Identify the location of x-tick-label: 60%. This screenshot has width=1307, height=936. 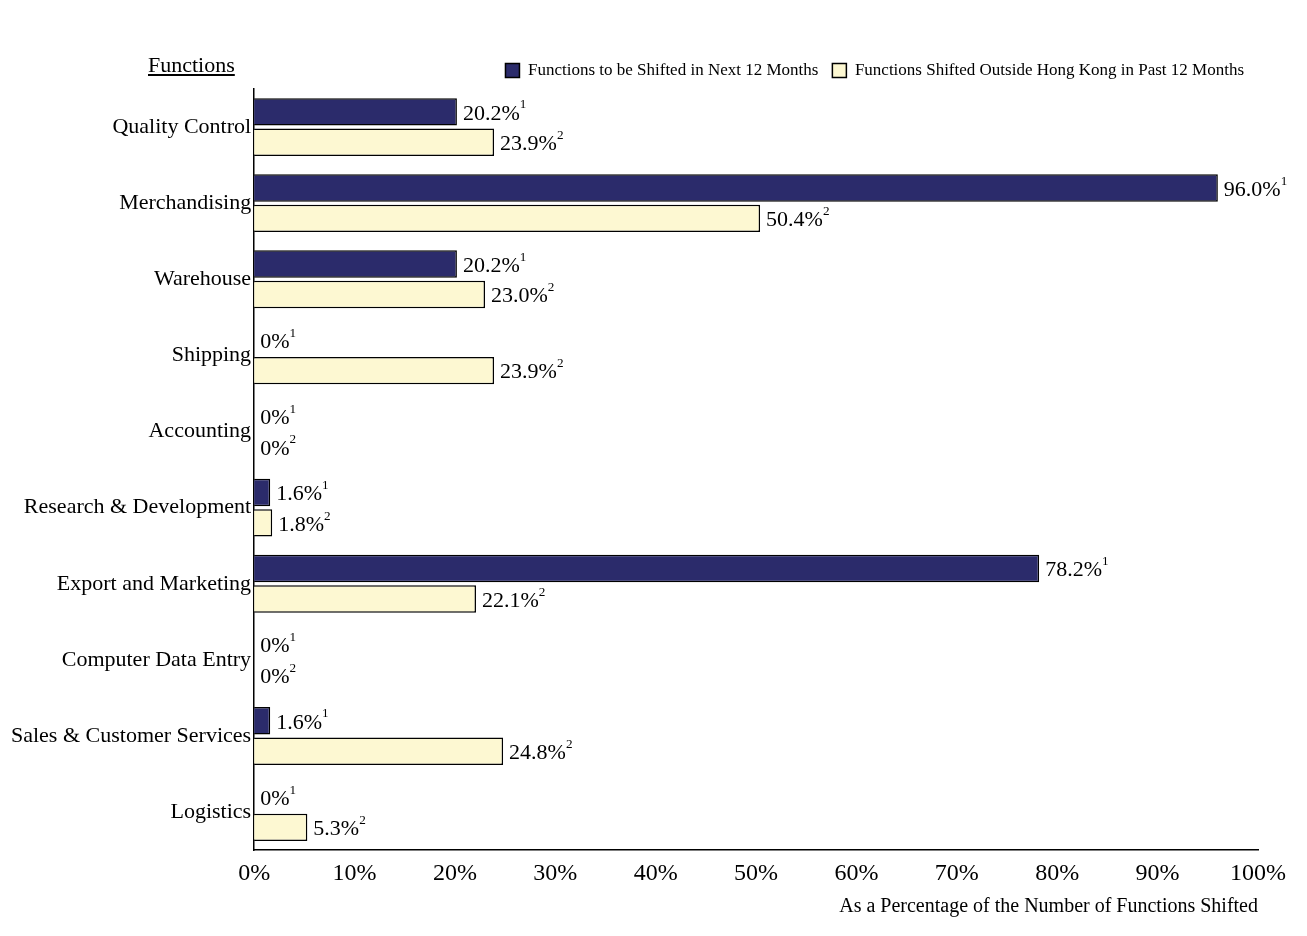
(856, 871).